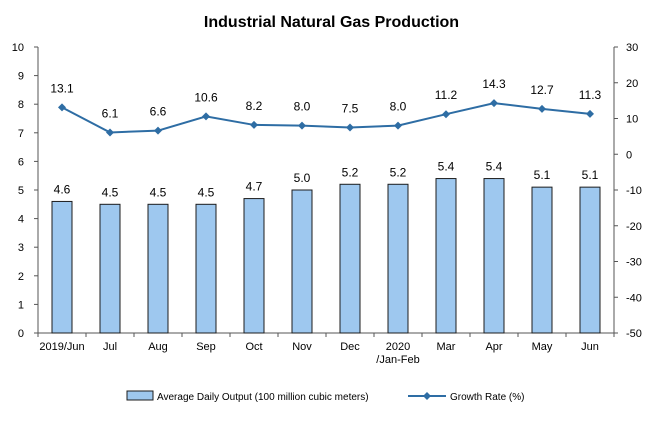  Describe the element at coordinates (632, 120) in the screenshot. I see `right-tick-label: 10` at that location.